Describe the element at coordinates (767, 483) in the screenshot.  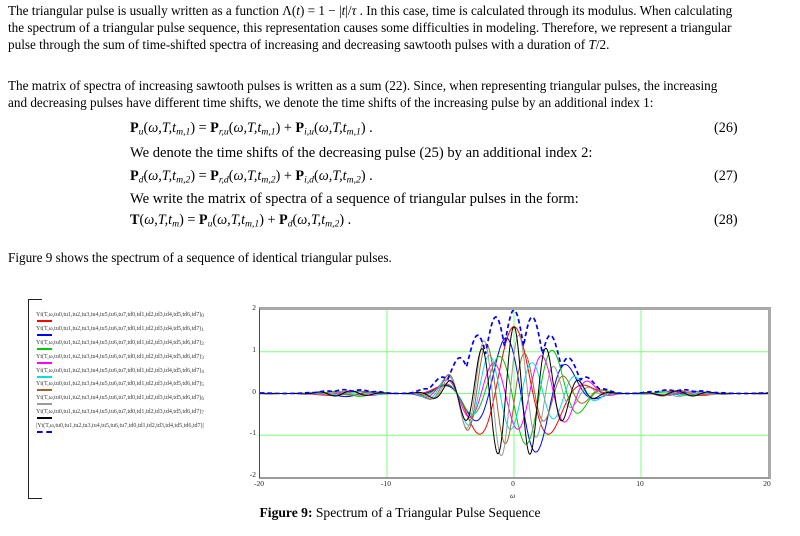
I see `x-tick-label: 20` at that location.